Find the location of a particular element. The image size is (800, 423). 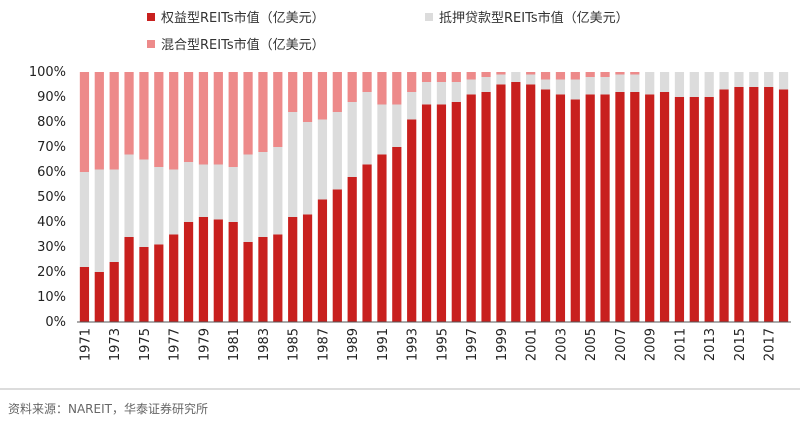

x-tick-label: 2001 is located at coordinates (532, 344).